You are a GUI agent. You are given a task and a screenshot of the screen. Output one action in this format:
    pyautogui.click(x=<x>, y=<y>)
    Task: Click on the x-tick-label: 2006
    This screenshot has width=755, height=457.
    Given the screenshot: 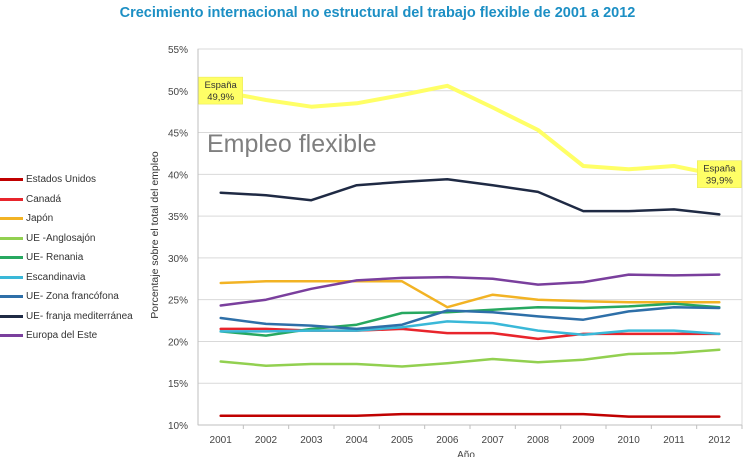 What is the action you would take?
    pyautogui.click(x=447, y=440)
    